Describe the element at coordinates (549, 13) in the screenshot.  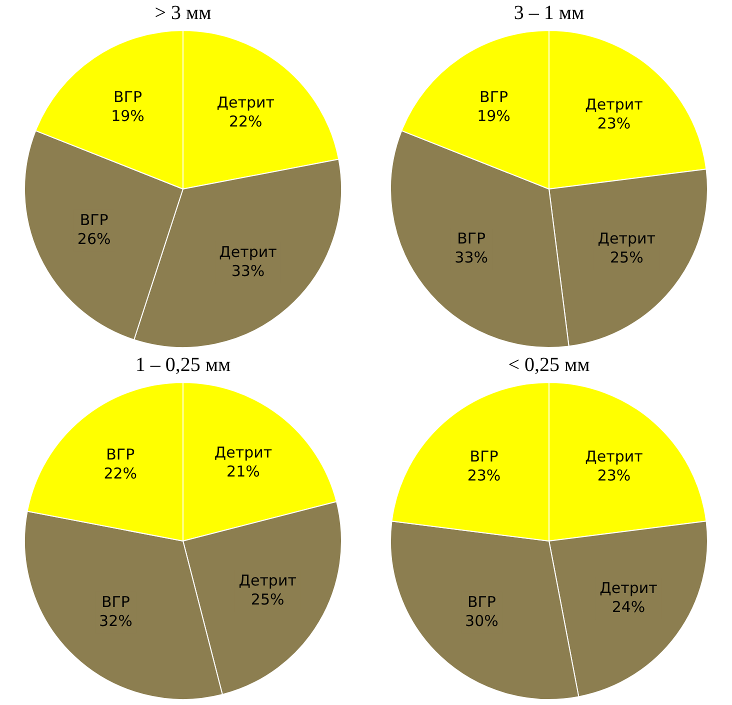
I see `chart-title: 3 – 1 мм` at that location.